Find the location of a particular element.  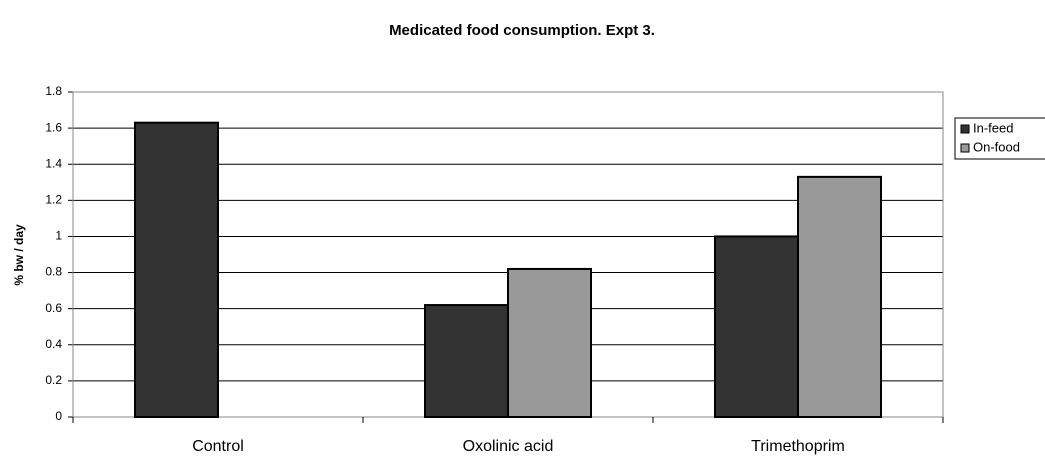

y-tick-label: 0.2 is located at coordinates (53, 380).